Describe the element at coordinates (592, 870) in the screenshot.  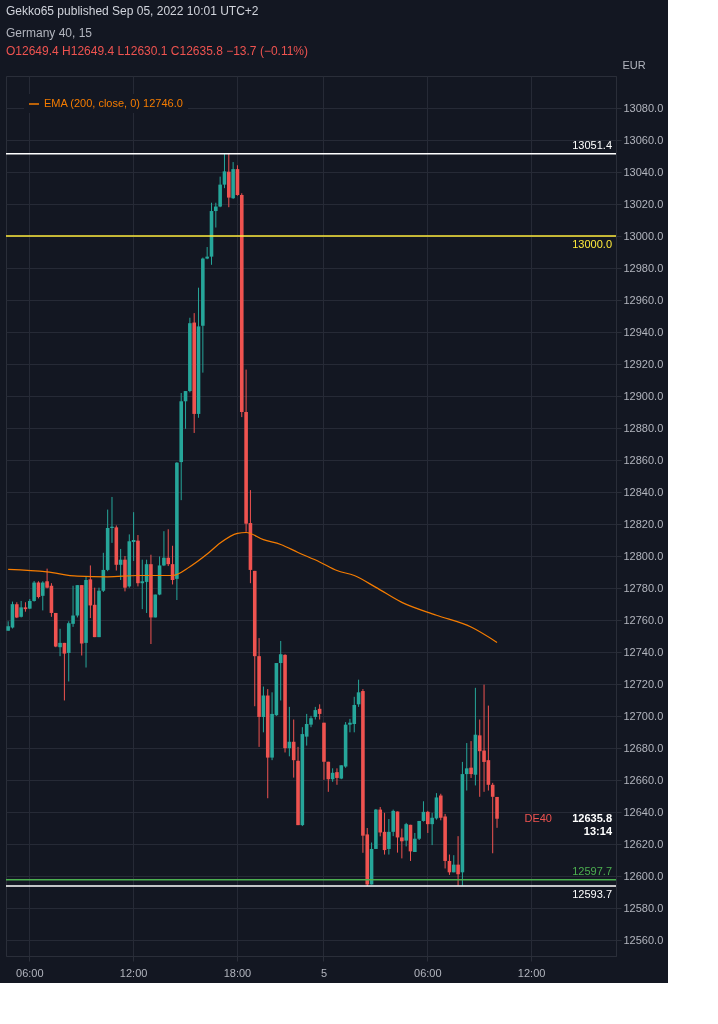
I see `ref-line-label: 12597.7` at that location.